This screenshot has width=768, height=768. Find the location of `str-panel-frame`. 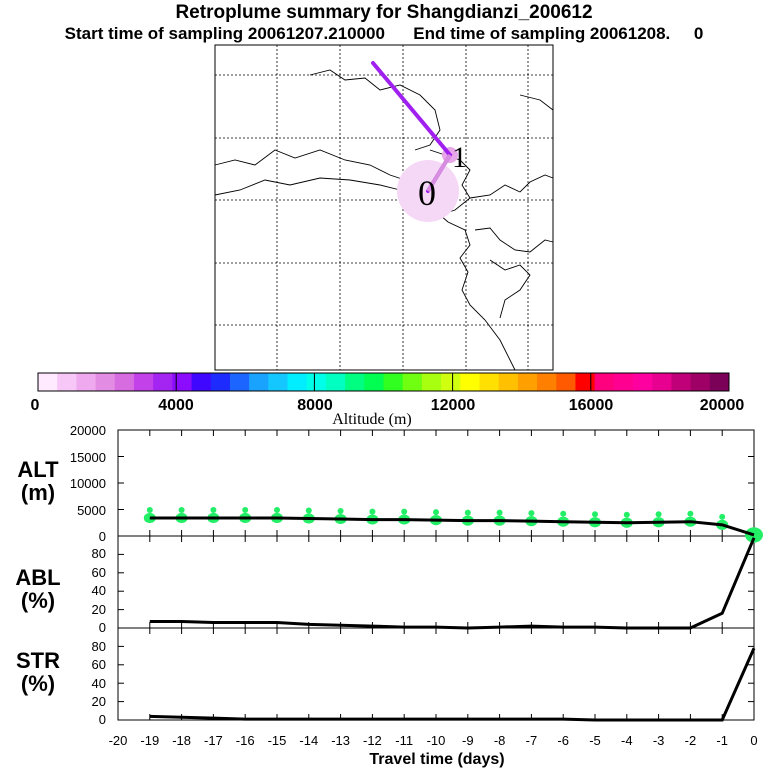

str-panel-frame is located at coordinates (436, 674).